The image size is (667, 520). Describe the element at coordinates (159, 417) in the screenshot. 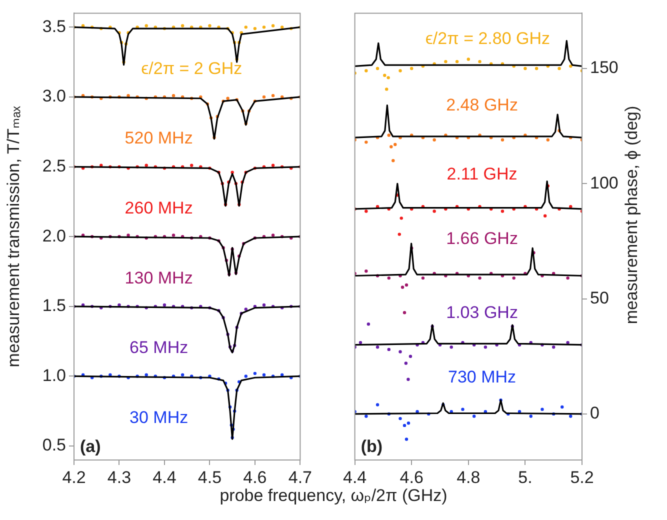

I see `series-label: 30 MHz` at that location.